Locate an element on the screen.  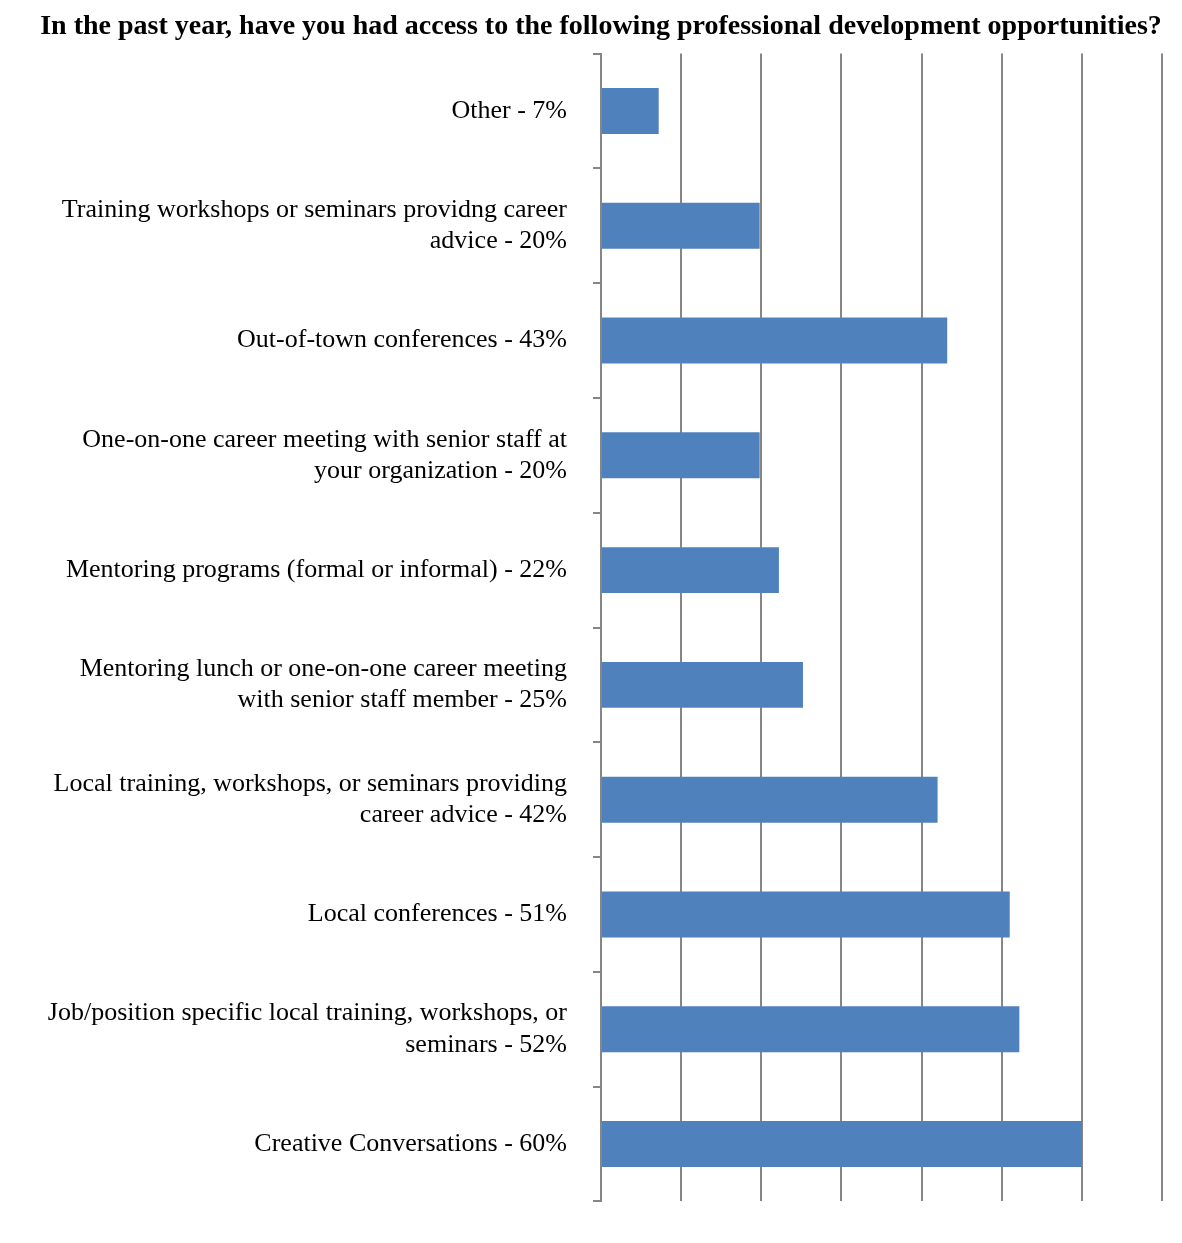
y-tick-label: Out-of-town conferences - 43% is located at coordinates (402, 339).